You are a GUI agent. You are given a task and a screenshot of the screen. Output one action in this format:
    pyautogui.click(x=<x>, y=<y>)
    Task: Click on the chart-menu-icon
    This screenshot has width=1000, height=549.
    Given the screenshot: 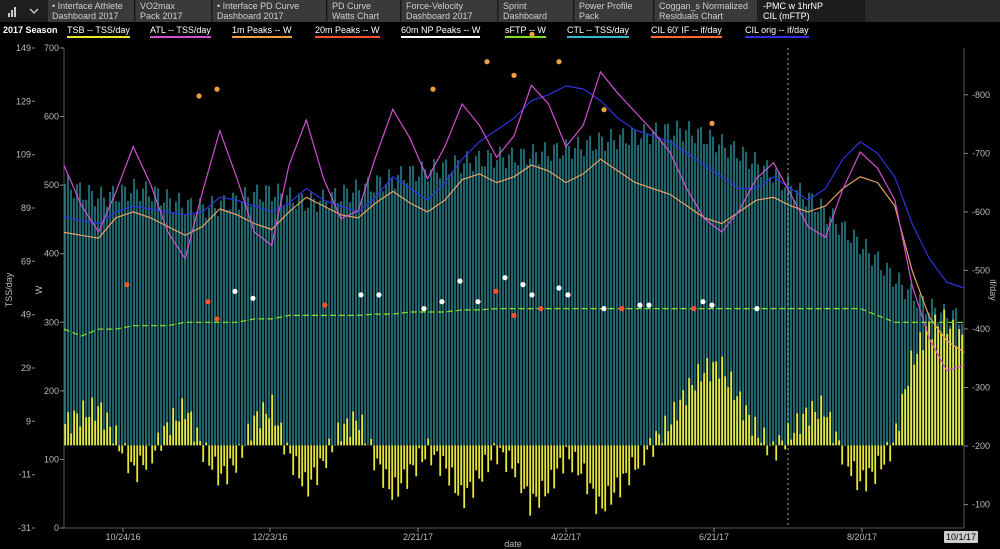 What is the action you would take?
    pyautogui.click(x=24, y=11)
    